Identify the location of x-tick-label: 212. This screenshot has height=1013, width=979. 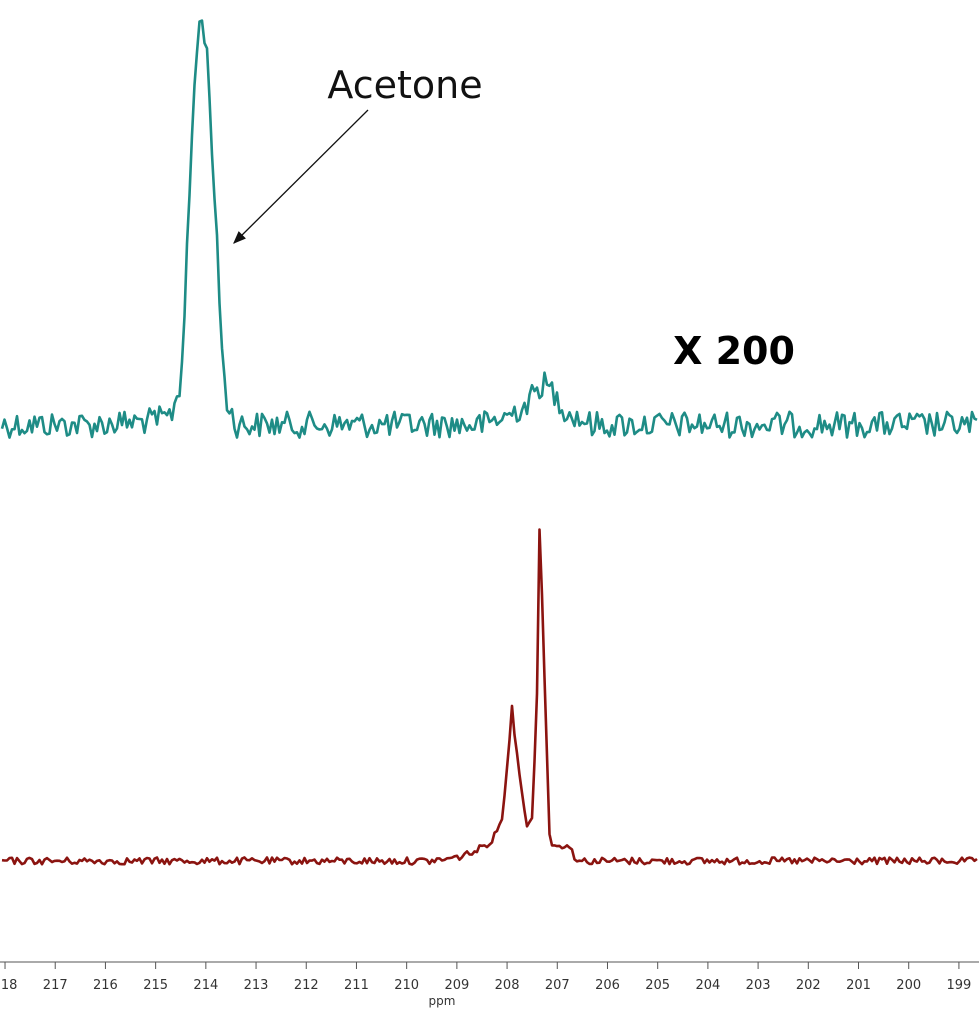
(306, 985).